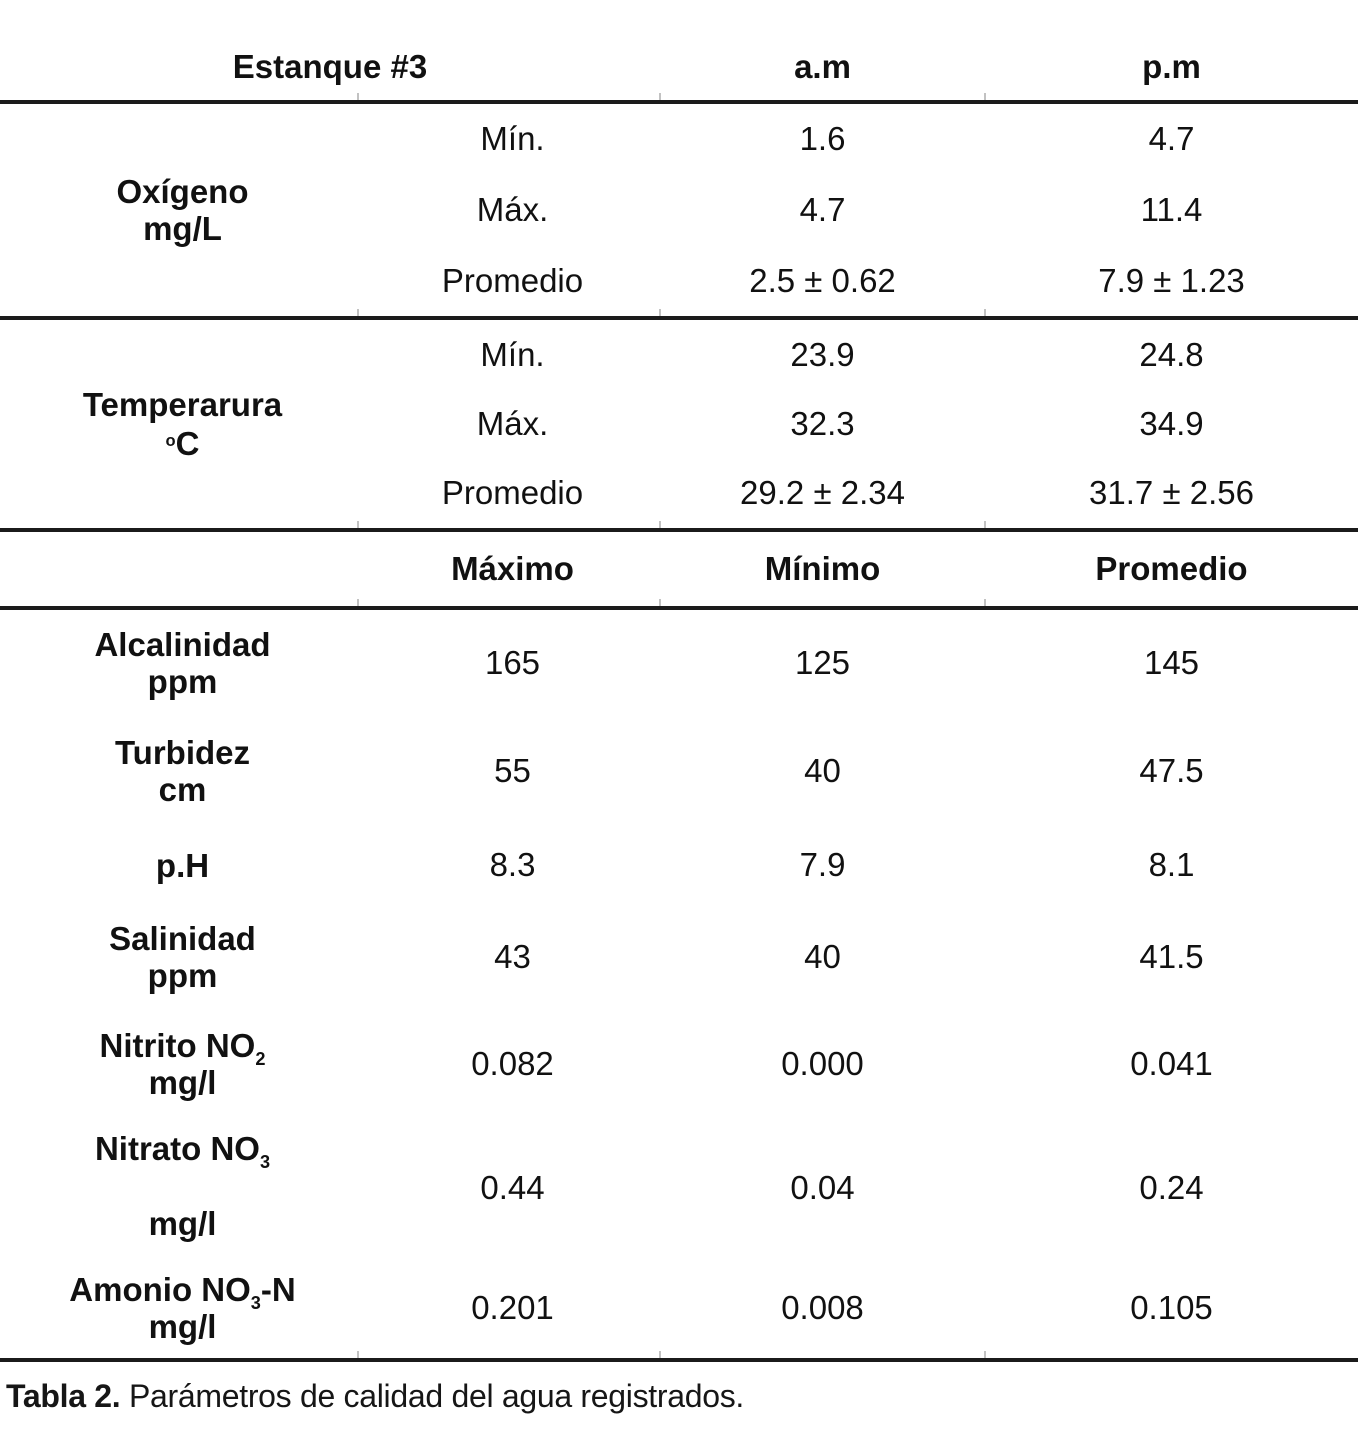 This screenshot has width=1358, height=1429. I want to click on param-row-nitrato: Nitrato NO3 mg/l 0.44 0.04 0.24, so click(679, 1188).